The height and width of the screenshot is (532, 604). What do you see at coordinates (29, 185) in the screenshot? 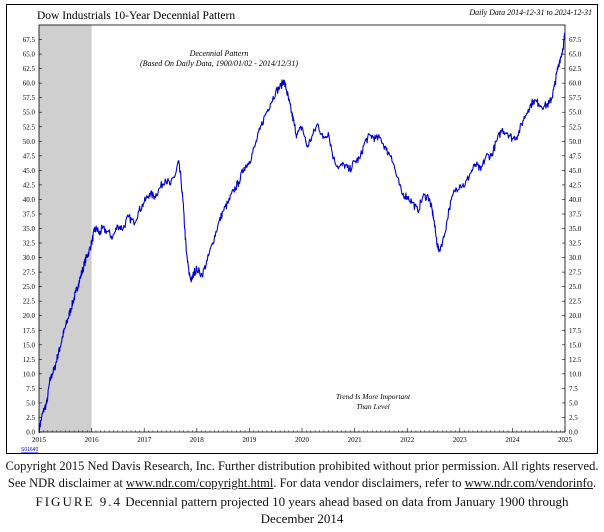
I see `y-tick-label-left: 42.5` at bounding box center [29, 185].